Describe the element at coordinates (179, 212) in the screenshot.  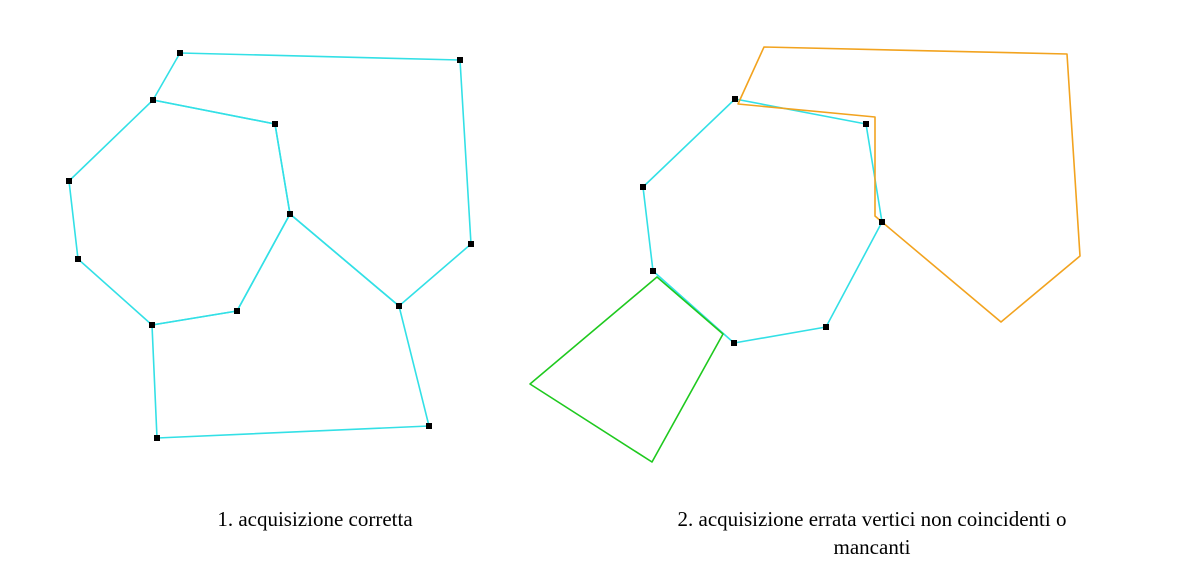
I see `polygon-left` at that location.